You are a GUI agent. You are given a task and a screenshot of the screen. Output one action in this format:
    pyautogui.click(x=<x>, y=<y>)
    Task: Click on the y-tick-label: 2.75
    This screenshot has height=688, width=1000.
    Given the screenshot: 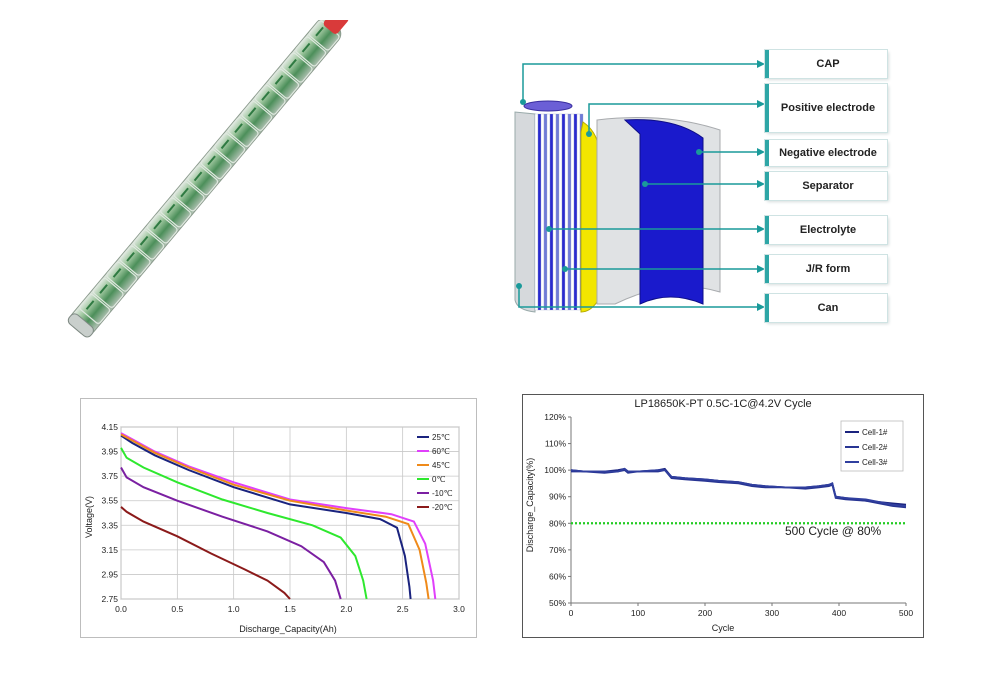 What is the action you would take?
    pyautogui.click(x=109, y=599)
    